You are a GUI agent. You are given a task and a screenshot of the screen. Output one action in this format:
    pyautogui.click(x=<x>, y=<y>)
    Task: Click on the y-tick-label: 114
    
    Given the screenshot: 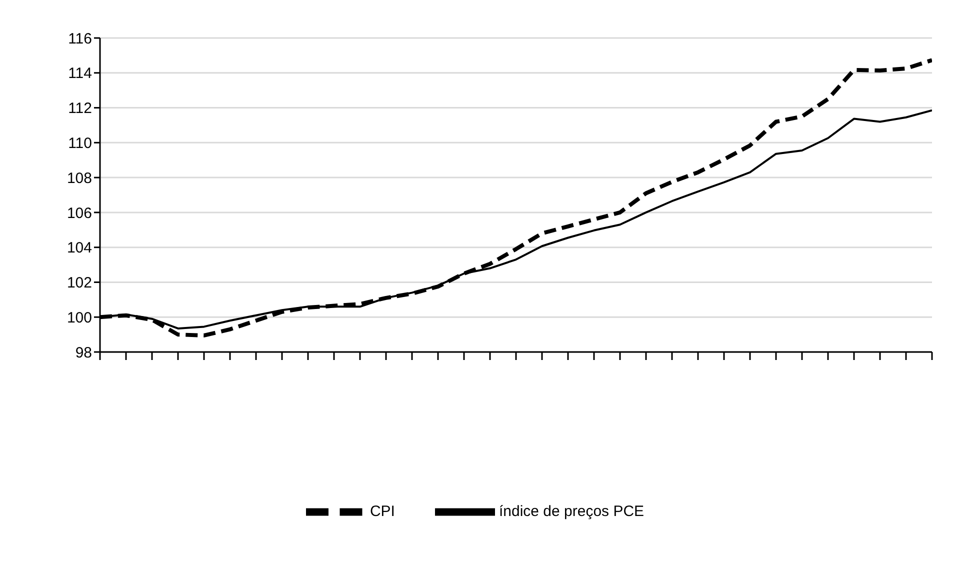 What is the action you would take?
    pyautogui.click(x=80, y=73)
    